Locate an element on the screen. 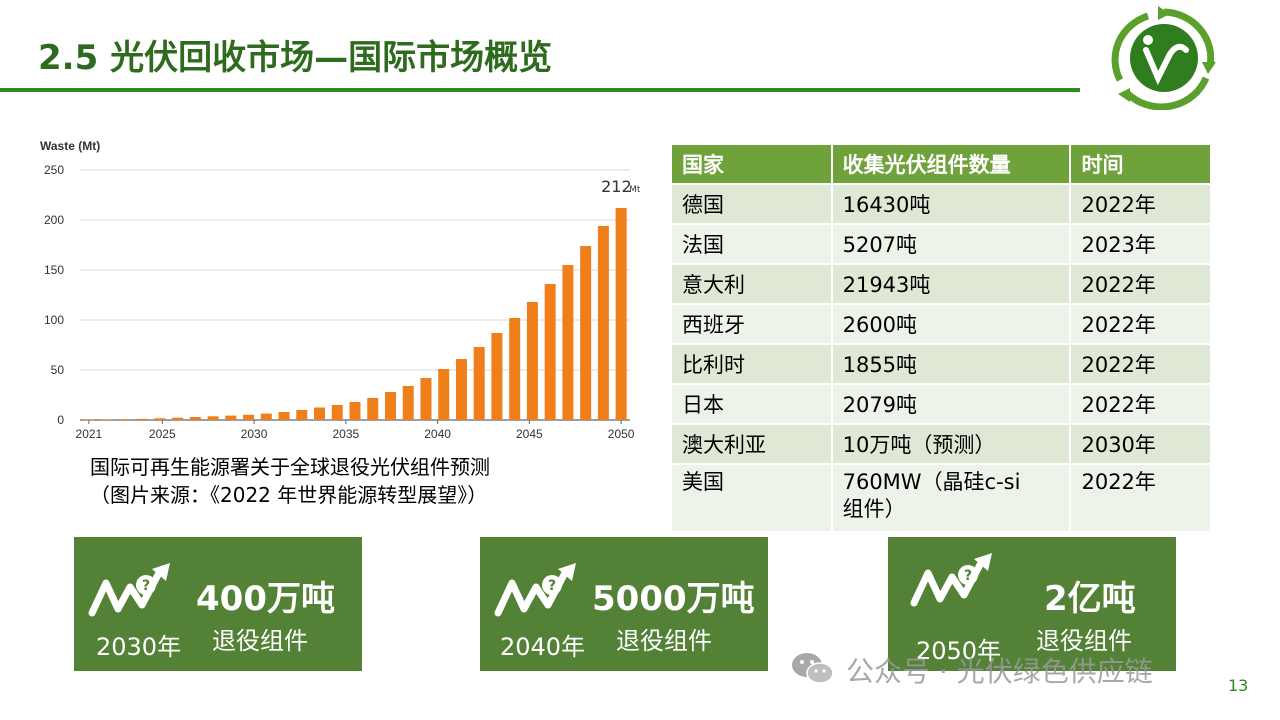  stat-box-2040: ? 5000万吨 2040年 退役组件 is located at coordinates (624, 604).